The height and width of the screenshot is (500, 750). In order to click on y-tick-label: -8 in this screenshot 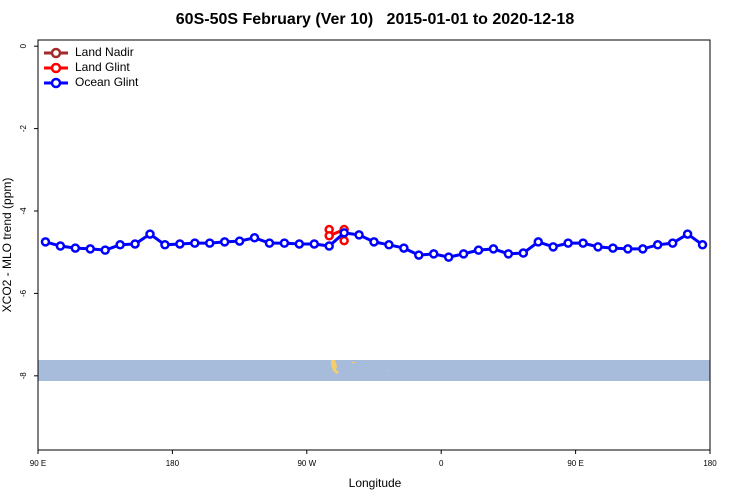, I will do `click(23, 376)`.